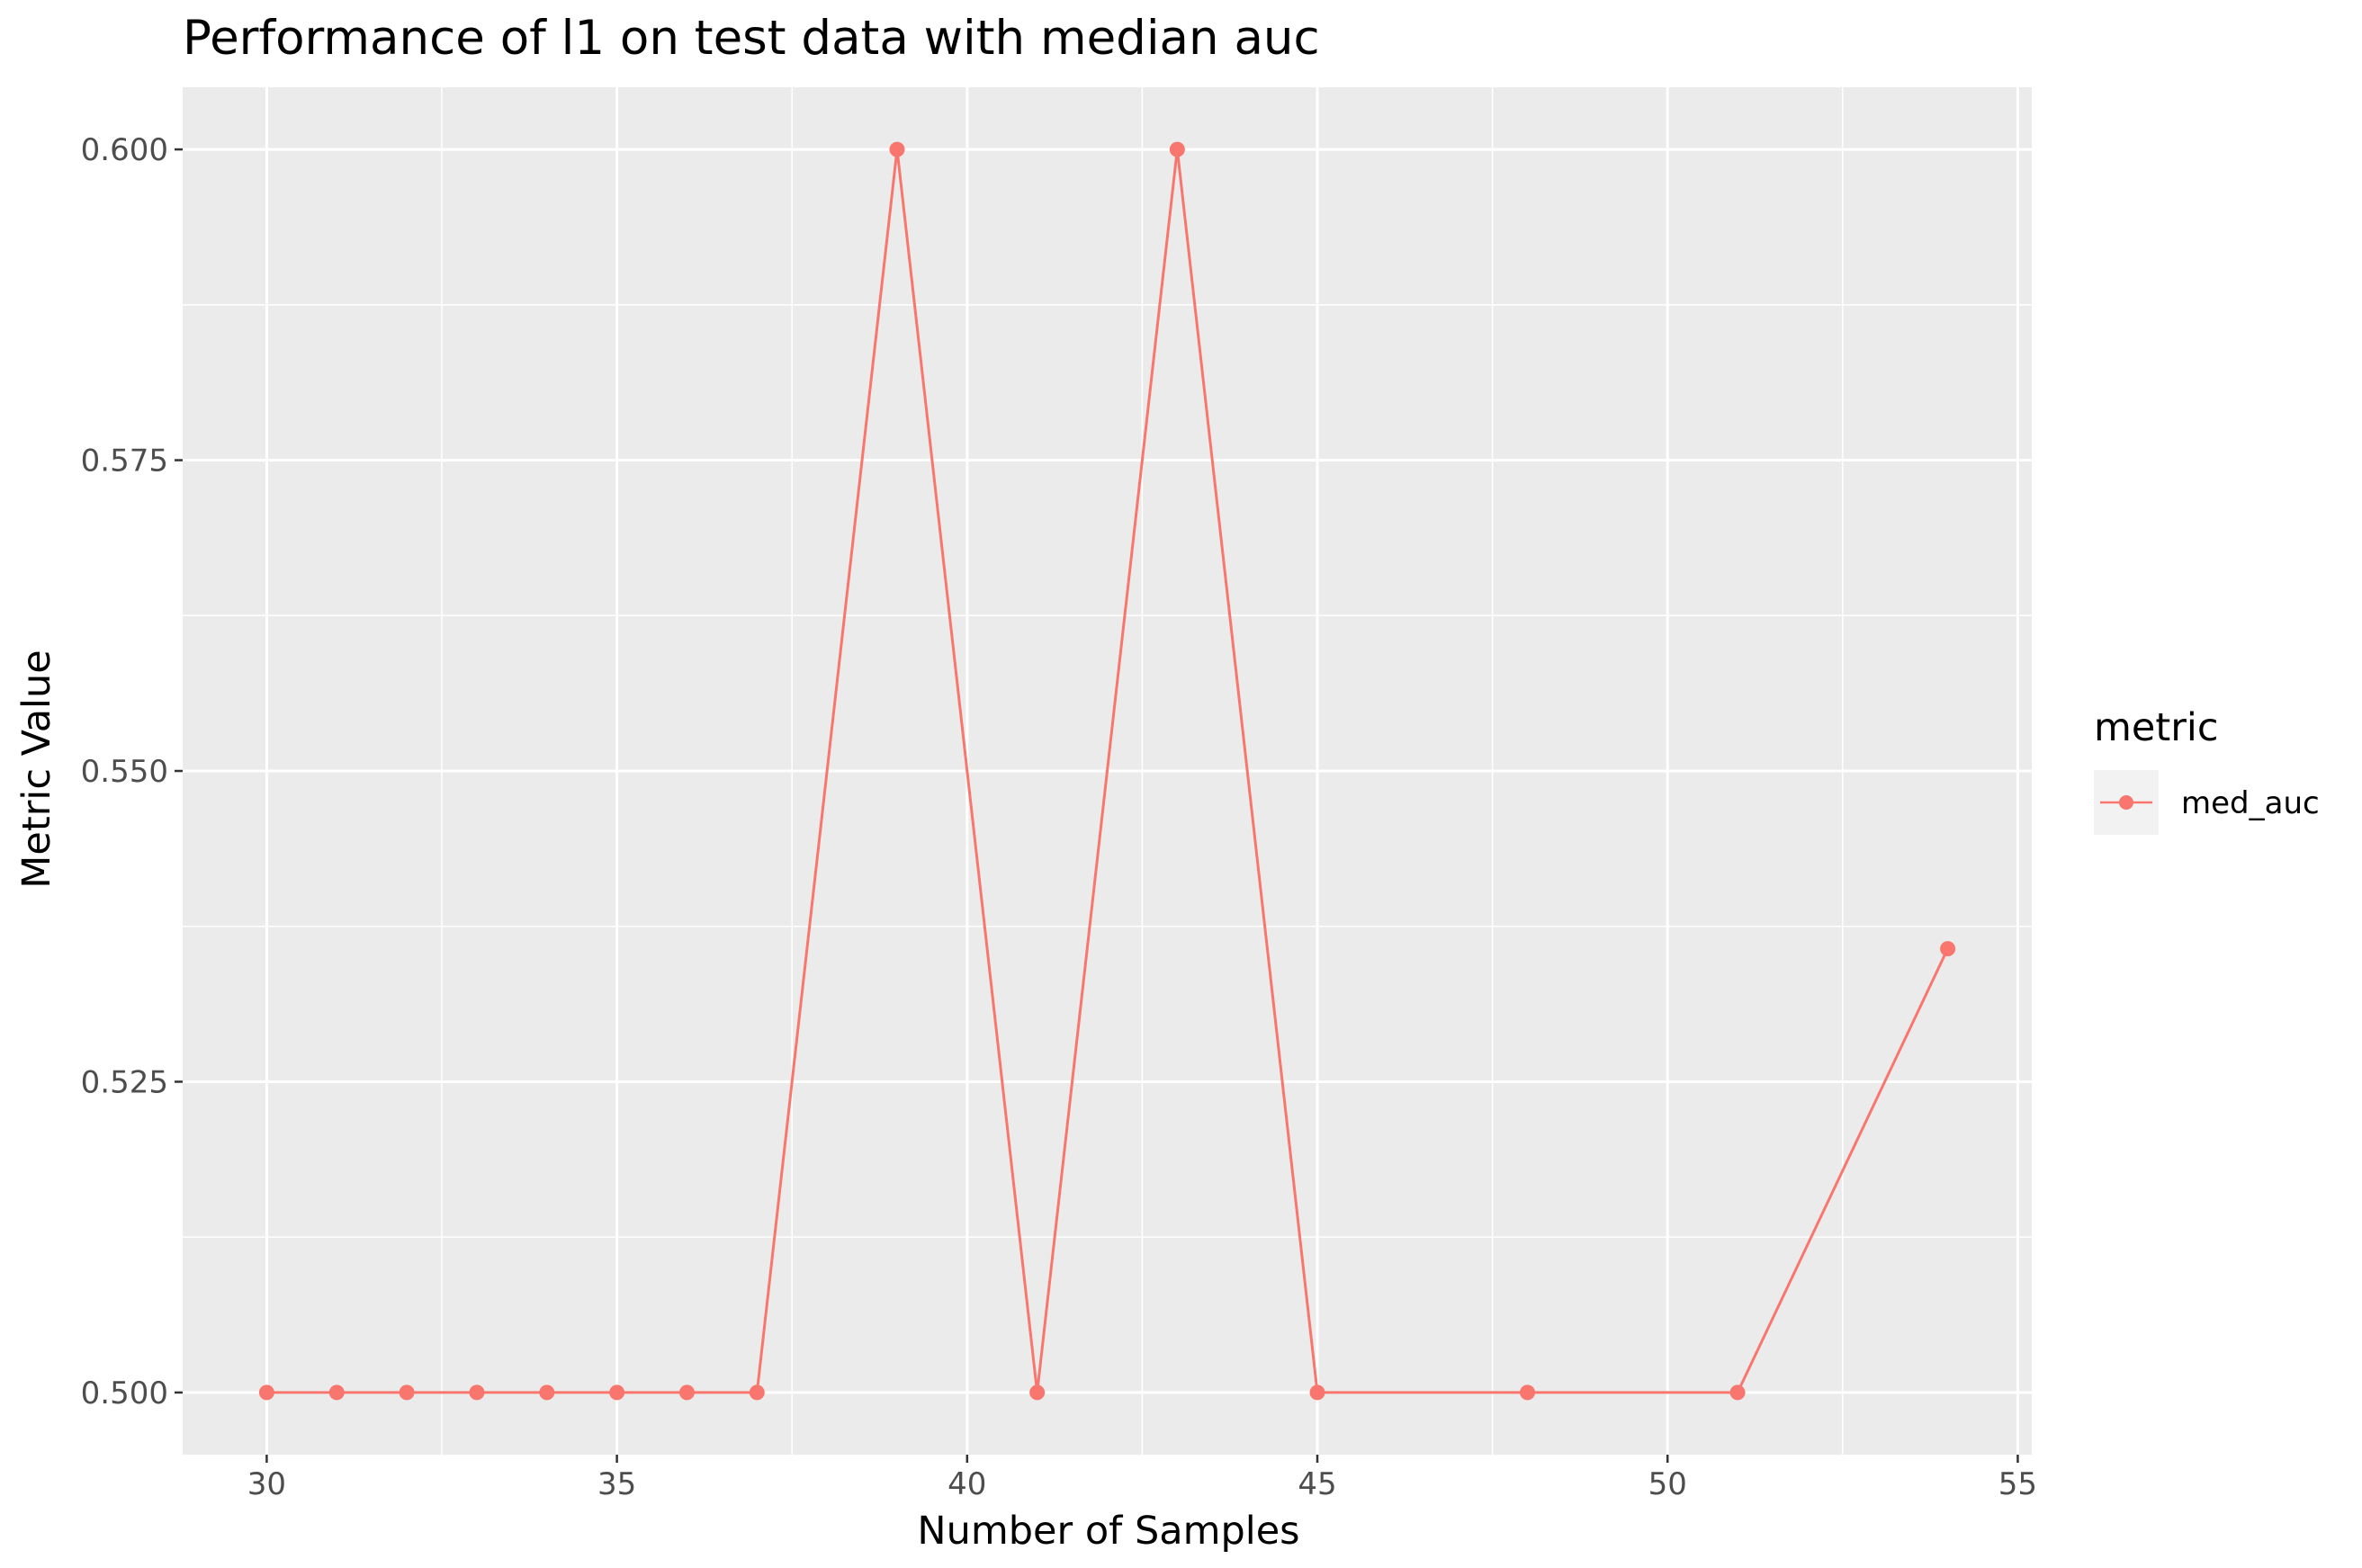 This screenshot has height=1568, width=2362. I want to click on x-tick-label: 40, so click(967, 1484).